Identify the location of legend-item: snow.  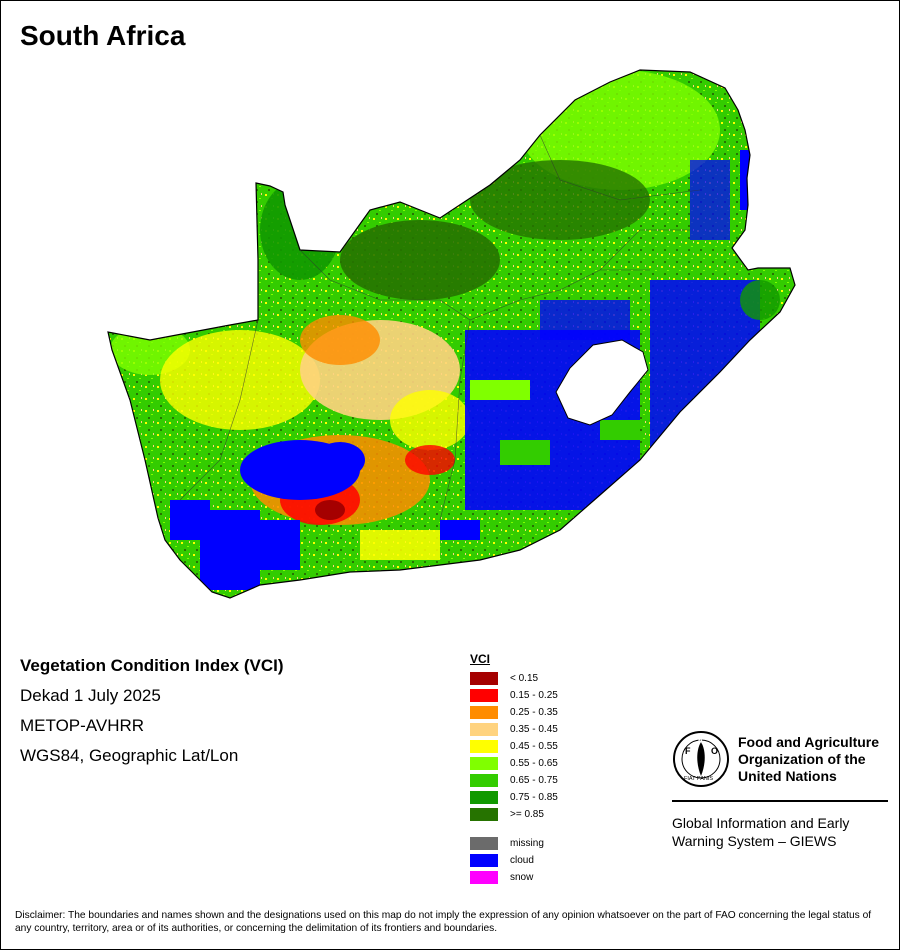
(501, 877).